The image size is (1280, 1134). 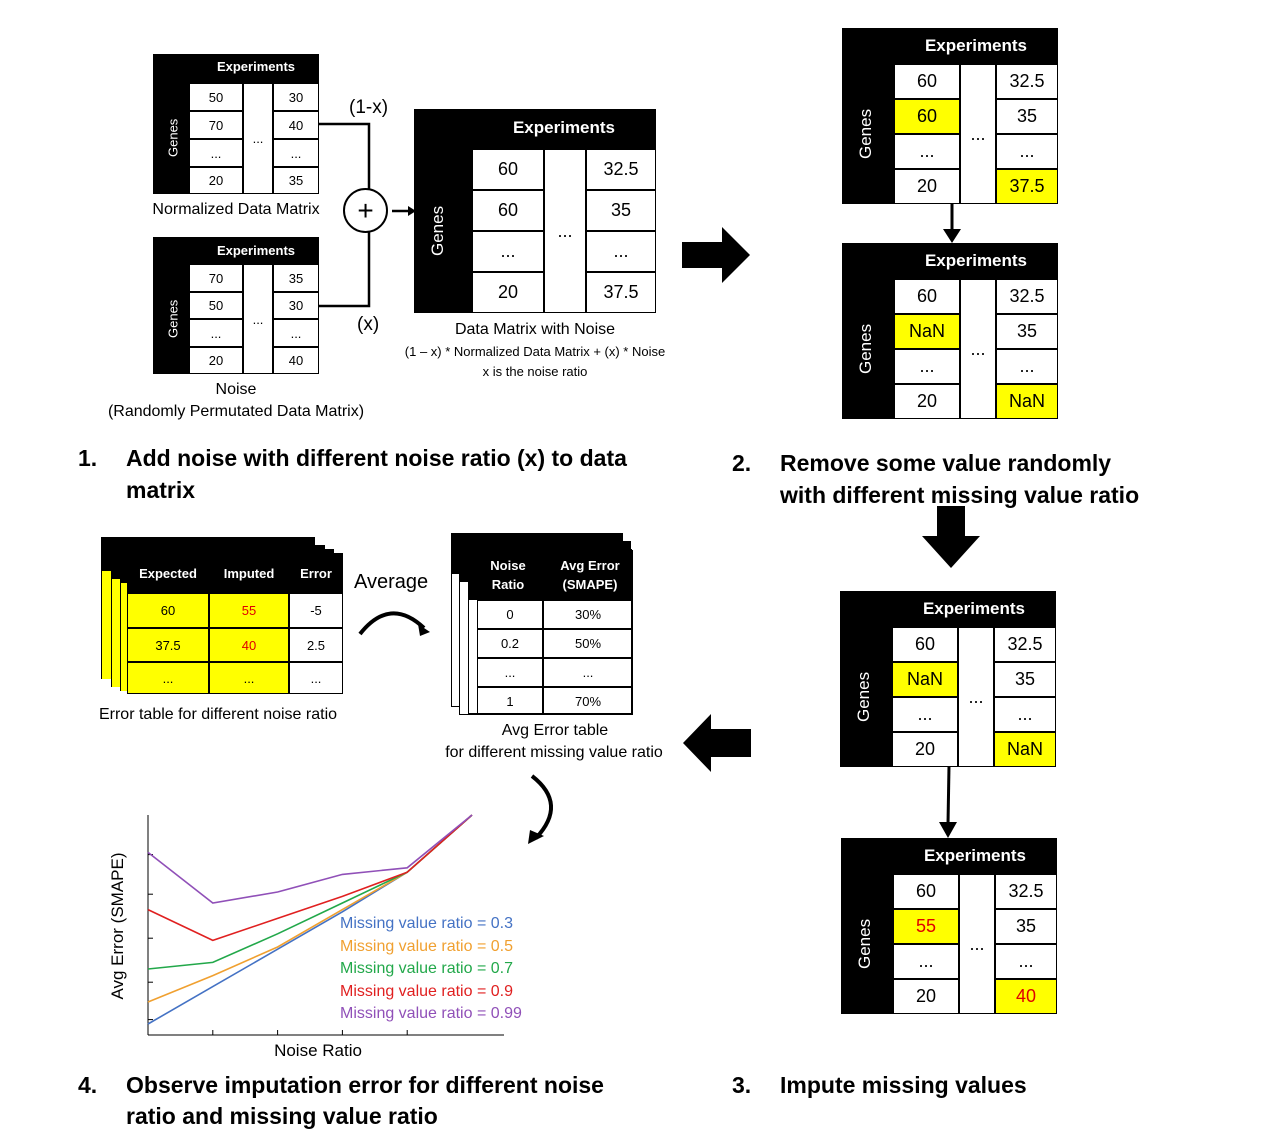 I want to click on legend-entry: Missing value ratio = 0.7, so click(x=426, y=968).